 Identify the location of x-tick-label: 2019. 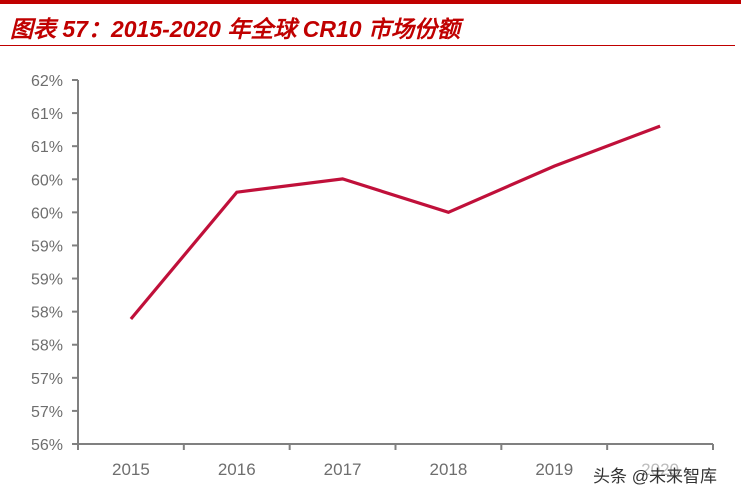
(554, 469).